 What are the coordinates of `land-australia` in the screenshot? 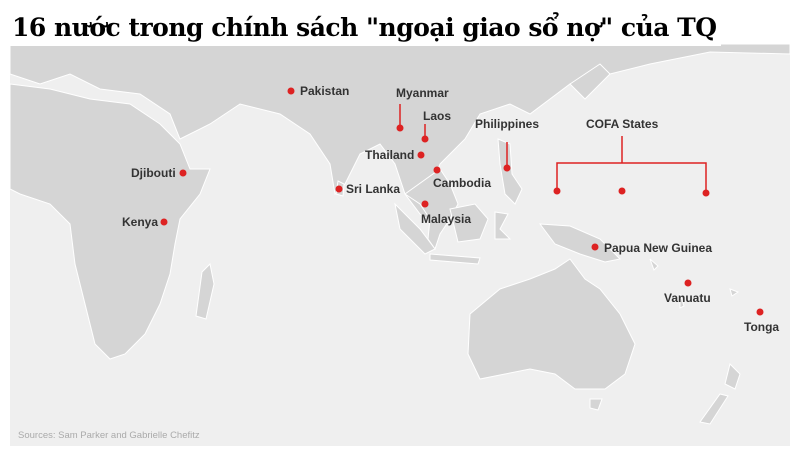 It's located at (551, 324).